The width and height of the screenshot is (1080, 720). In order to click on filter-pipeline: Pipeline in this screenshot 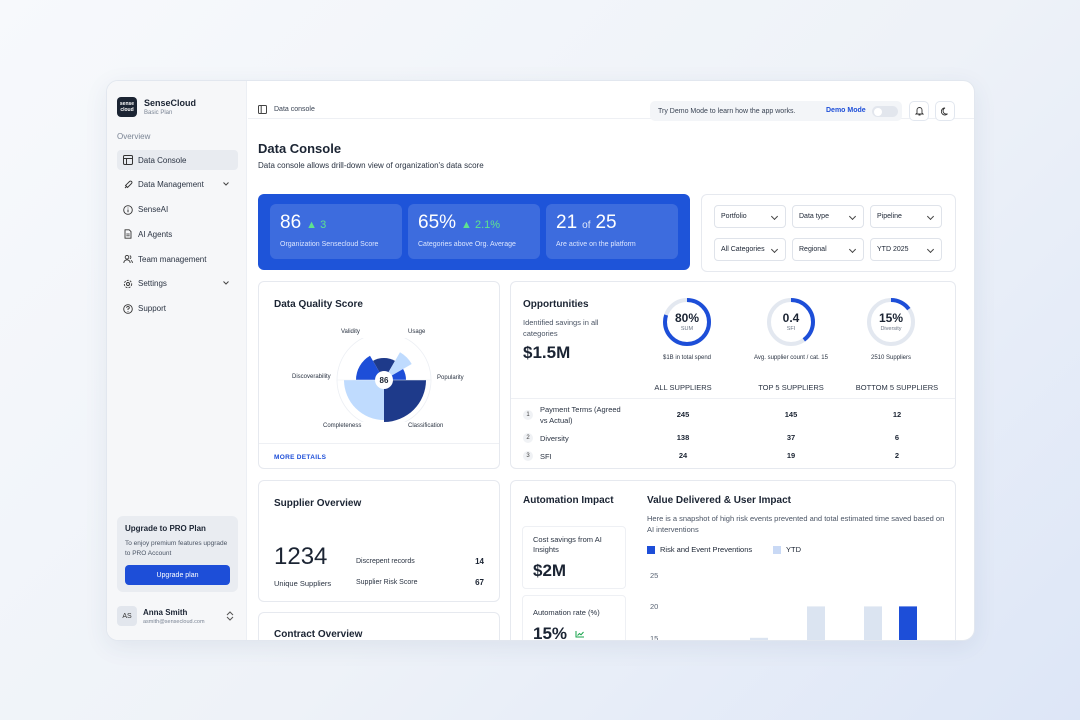, I will do `click(906, 216)`.